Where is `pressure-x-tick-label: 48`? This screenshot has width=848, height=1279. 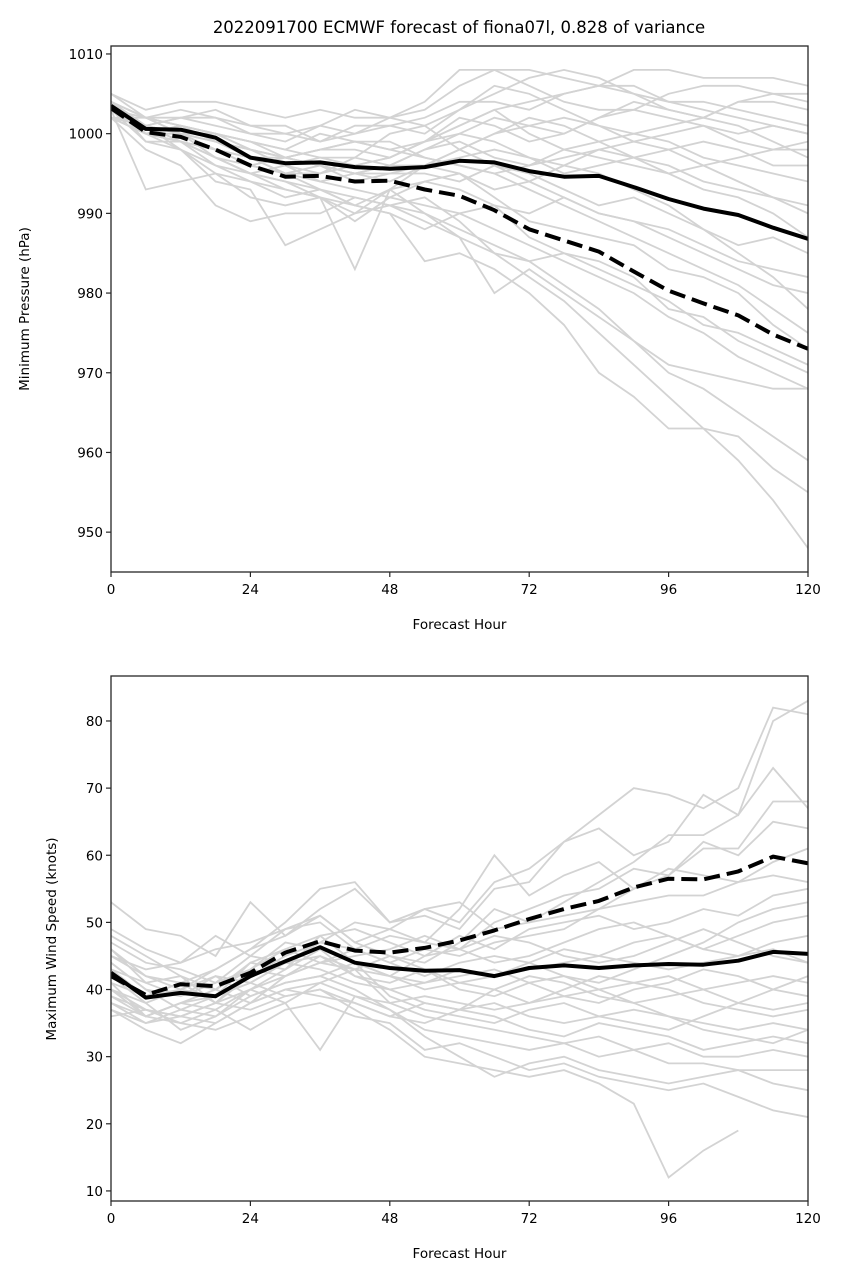
pressure-x-tick-label: 48 is located at coordinates (389, 590).